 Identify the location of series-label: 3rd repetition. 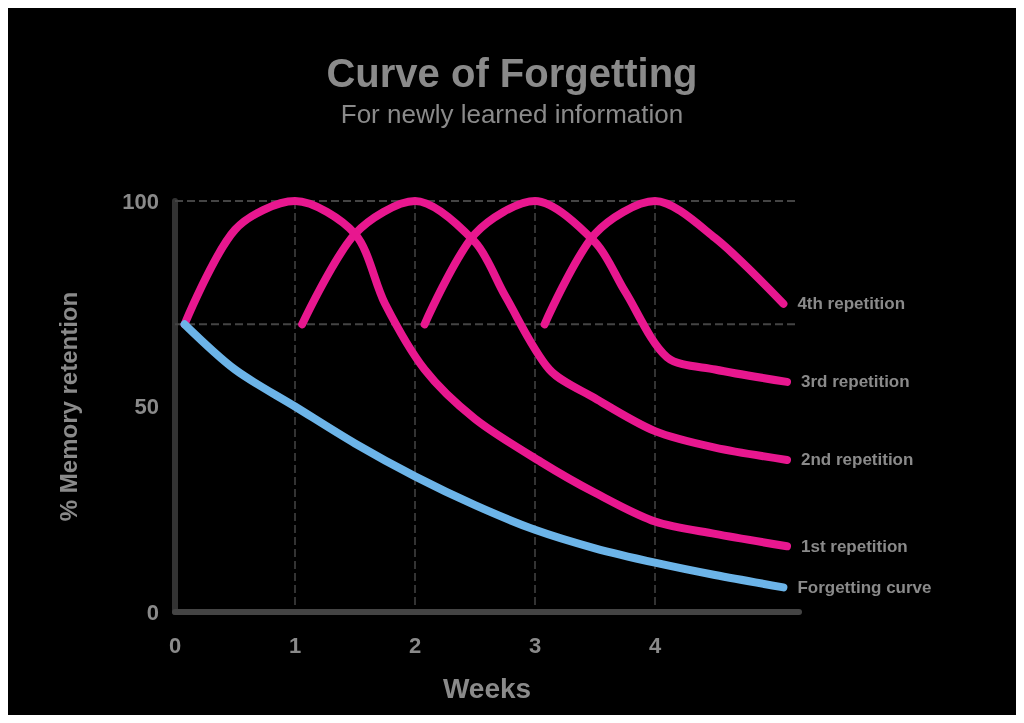
(855, 382).